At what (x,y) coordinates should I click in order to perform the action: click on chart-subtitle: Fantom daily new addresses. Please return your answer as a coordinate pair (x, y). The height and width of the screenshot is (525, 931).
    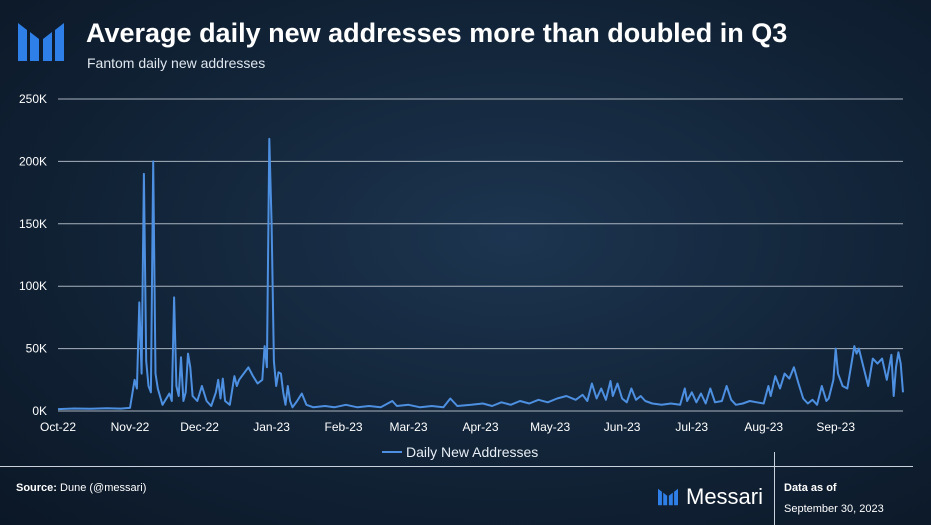
    Looking at the image, I should click on (176, 63).